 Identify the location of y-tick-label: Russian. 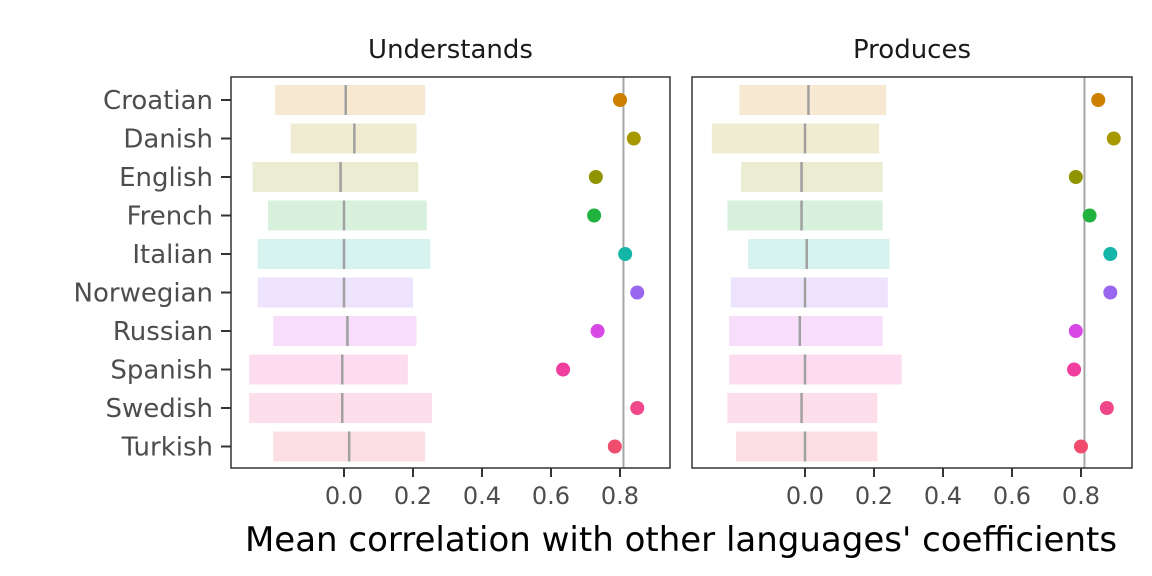
(163, 332).